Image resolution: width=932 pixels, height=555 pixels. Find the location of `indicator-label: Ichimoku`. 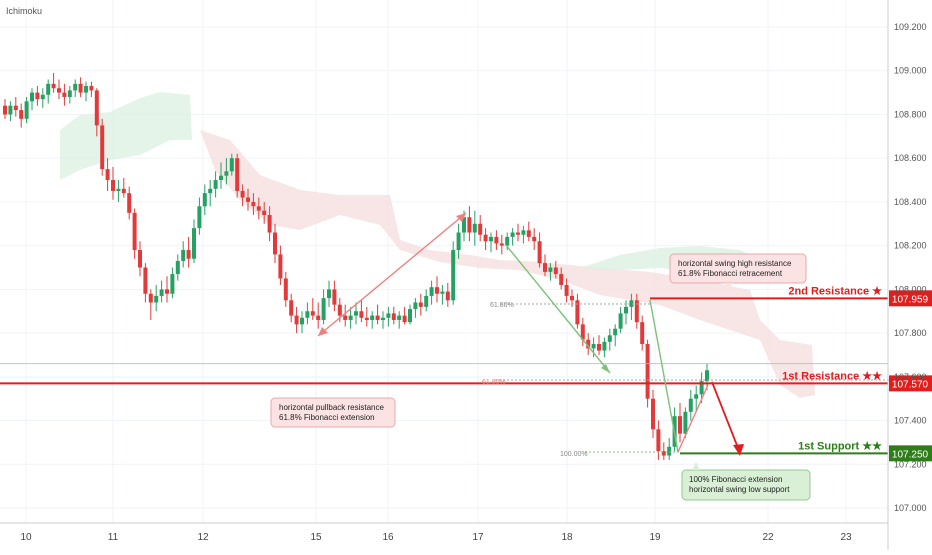

indicator-label: Ichimoku is located at coordinates (24, 11).